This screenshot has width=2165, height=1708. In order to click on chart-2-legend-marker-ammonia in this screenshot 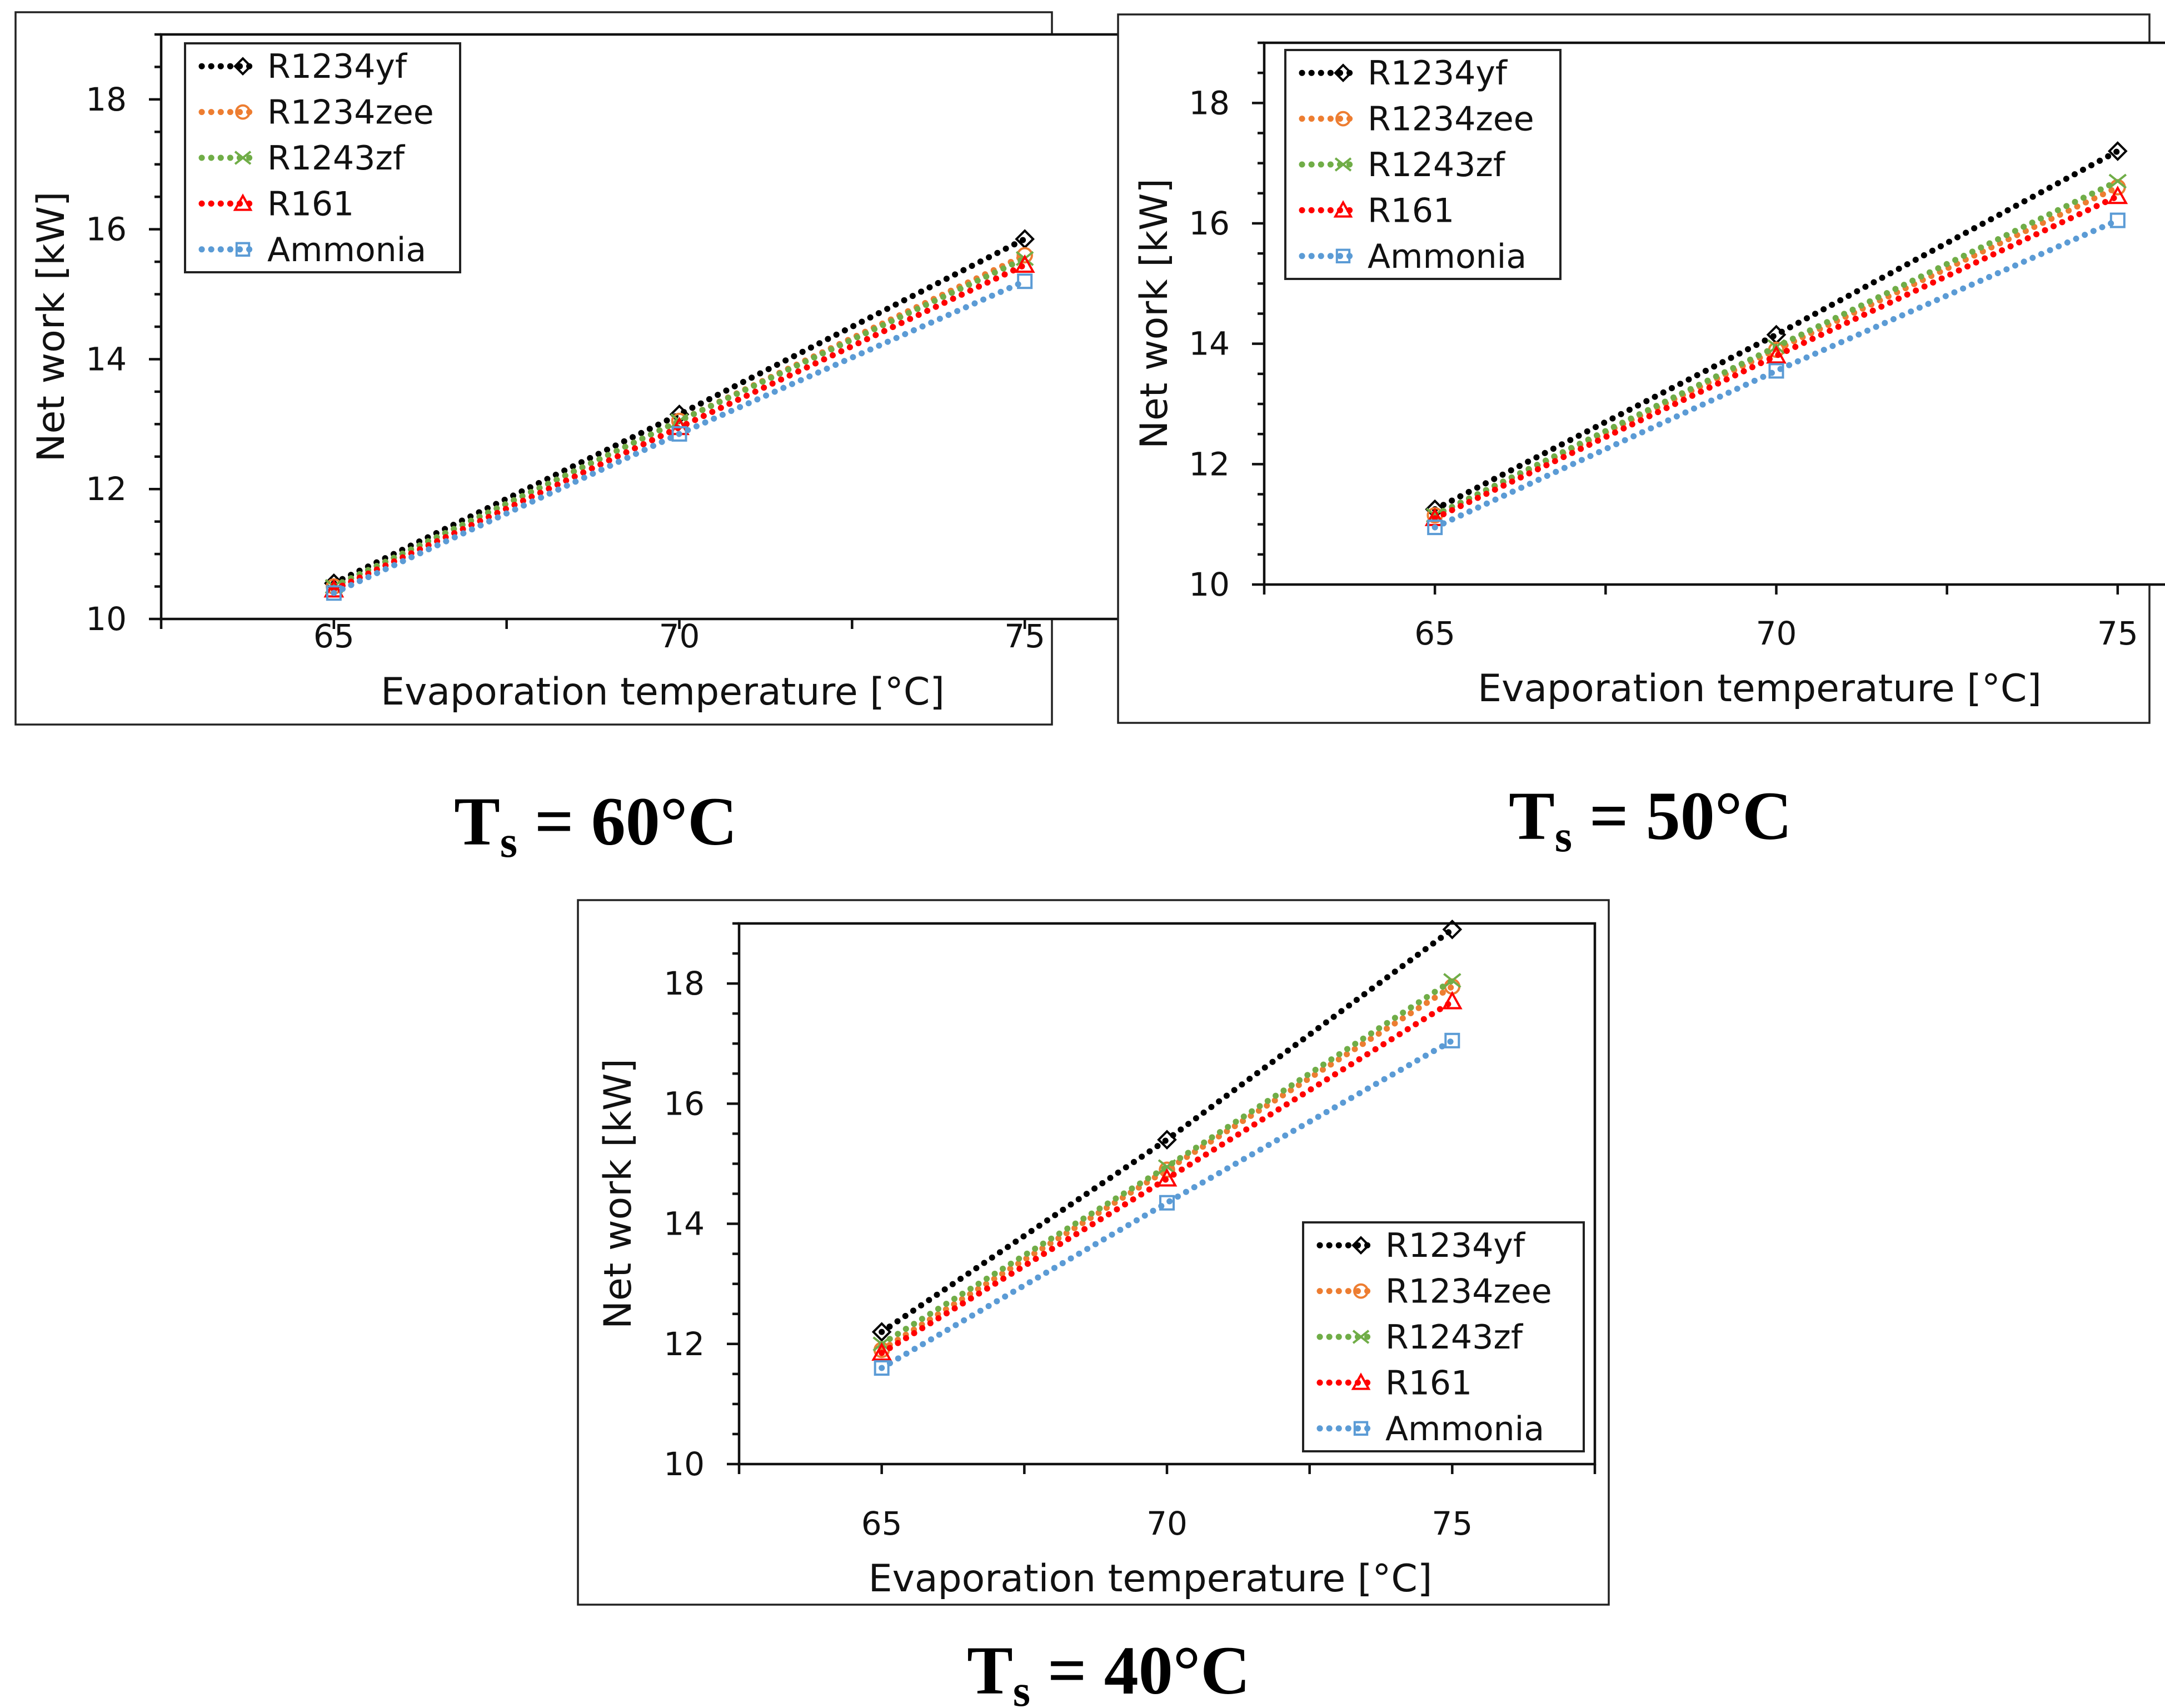, I will do `click(1343, 256)`.